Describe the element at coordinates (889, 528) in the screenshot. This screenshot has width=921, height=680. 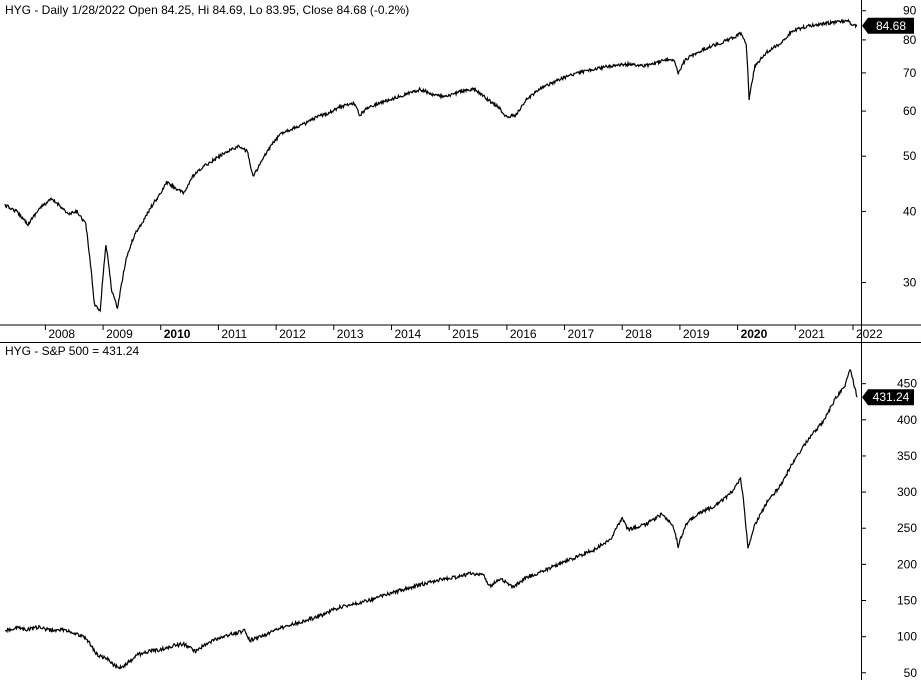
I see `lower-y-axis: 50 100 150 200 250 300 350 400 450` at that location.